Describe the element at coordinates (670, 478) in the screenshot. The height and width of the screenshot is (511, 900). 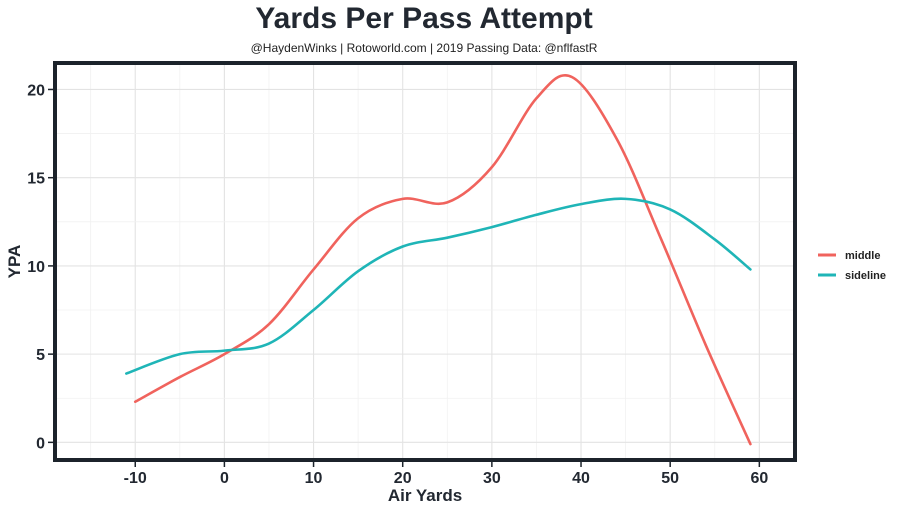
I see `x-tick-label: 50` at that location.